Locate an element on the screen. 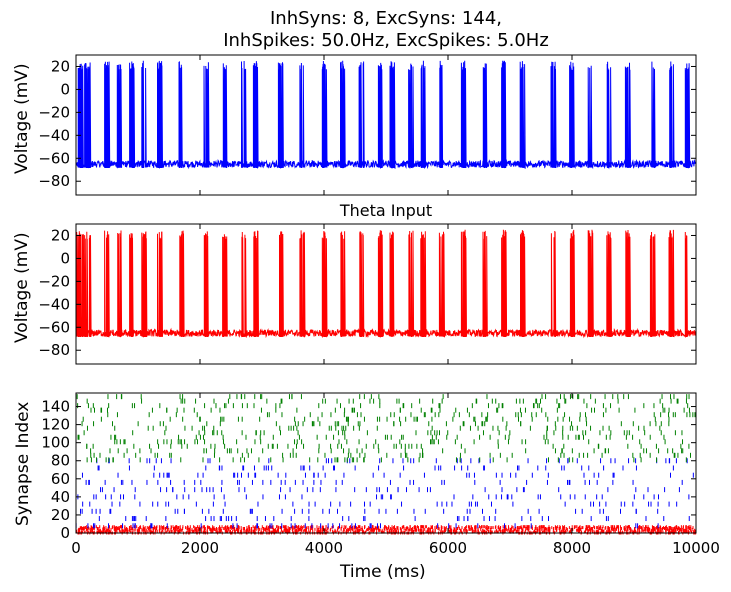 This screenshot has width=731, height=592. xtick-label: 8000 is located at coordinates (572, 548).